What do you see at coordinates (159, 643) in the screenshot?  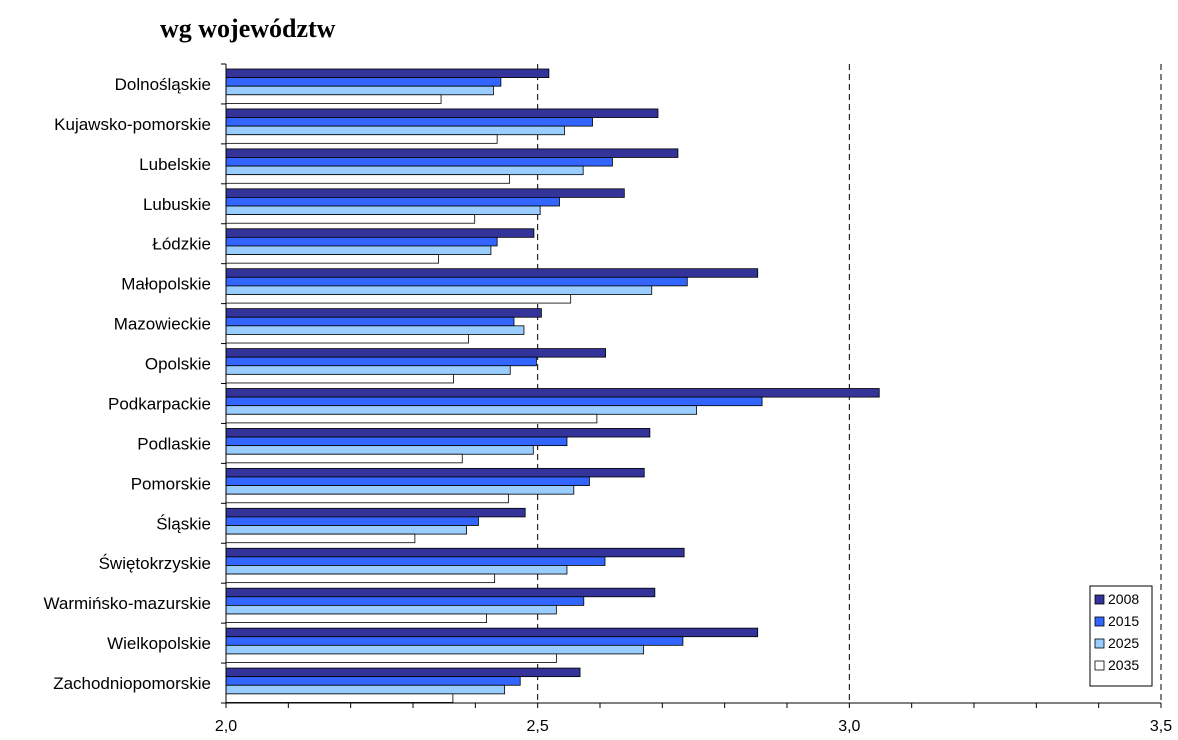 I see `category-label: Wielkopolskie` at bounding box center [159, 643].